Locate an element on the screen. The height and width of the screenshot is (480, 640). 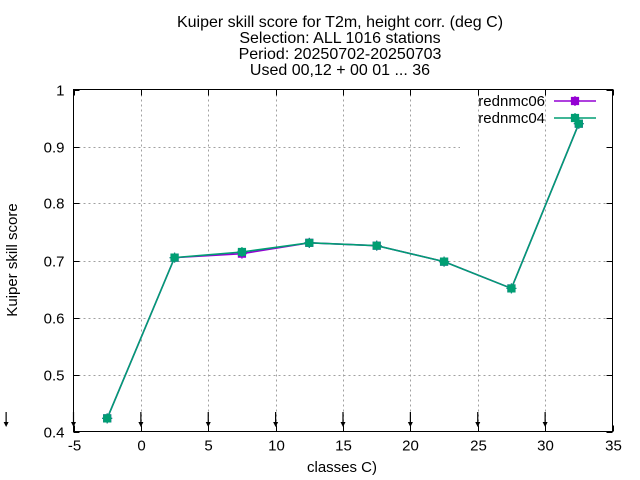
y-axis-label: Kuiper skill score is located at coordinates (12, 259).